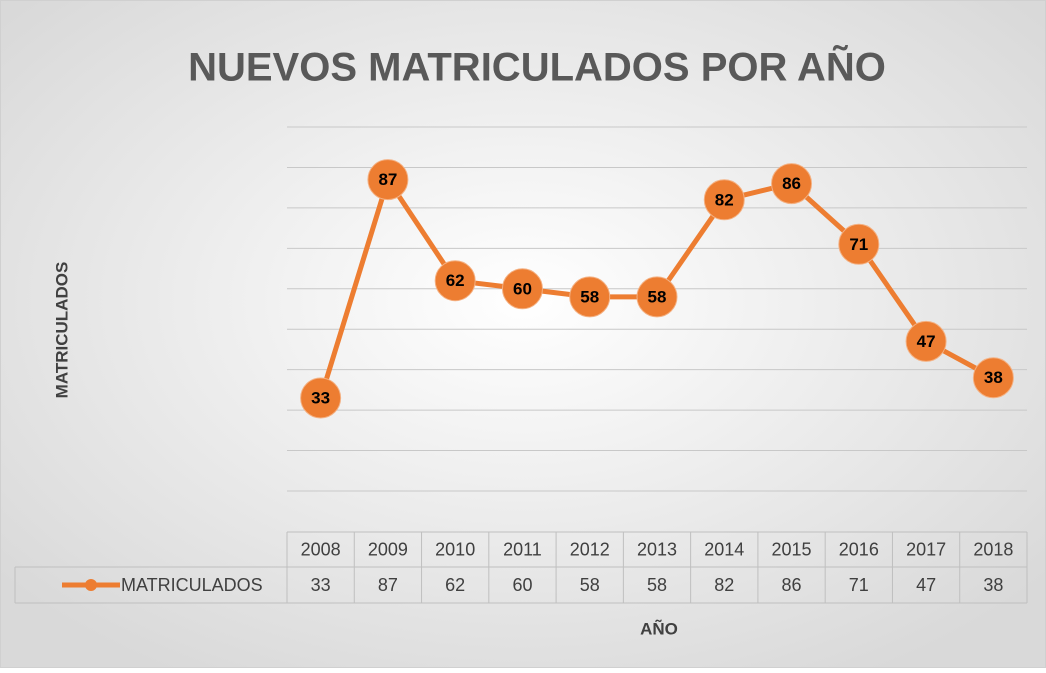 The height and width of the screenshot is (673, 1046). What do you see at coordinates (61, 330) in the screenshot?
I see `y-axis-label: MATRICULADOS` at bounding box center [61, 330].